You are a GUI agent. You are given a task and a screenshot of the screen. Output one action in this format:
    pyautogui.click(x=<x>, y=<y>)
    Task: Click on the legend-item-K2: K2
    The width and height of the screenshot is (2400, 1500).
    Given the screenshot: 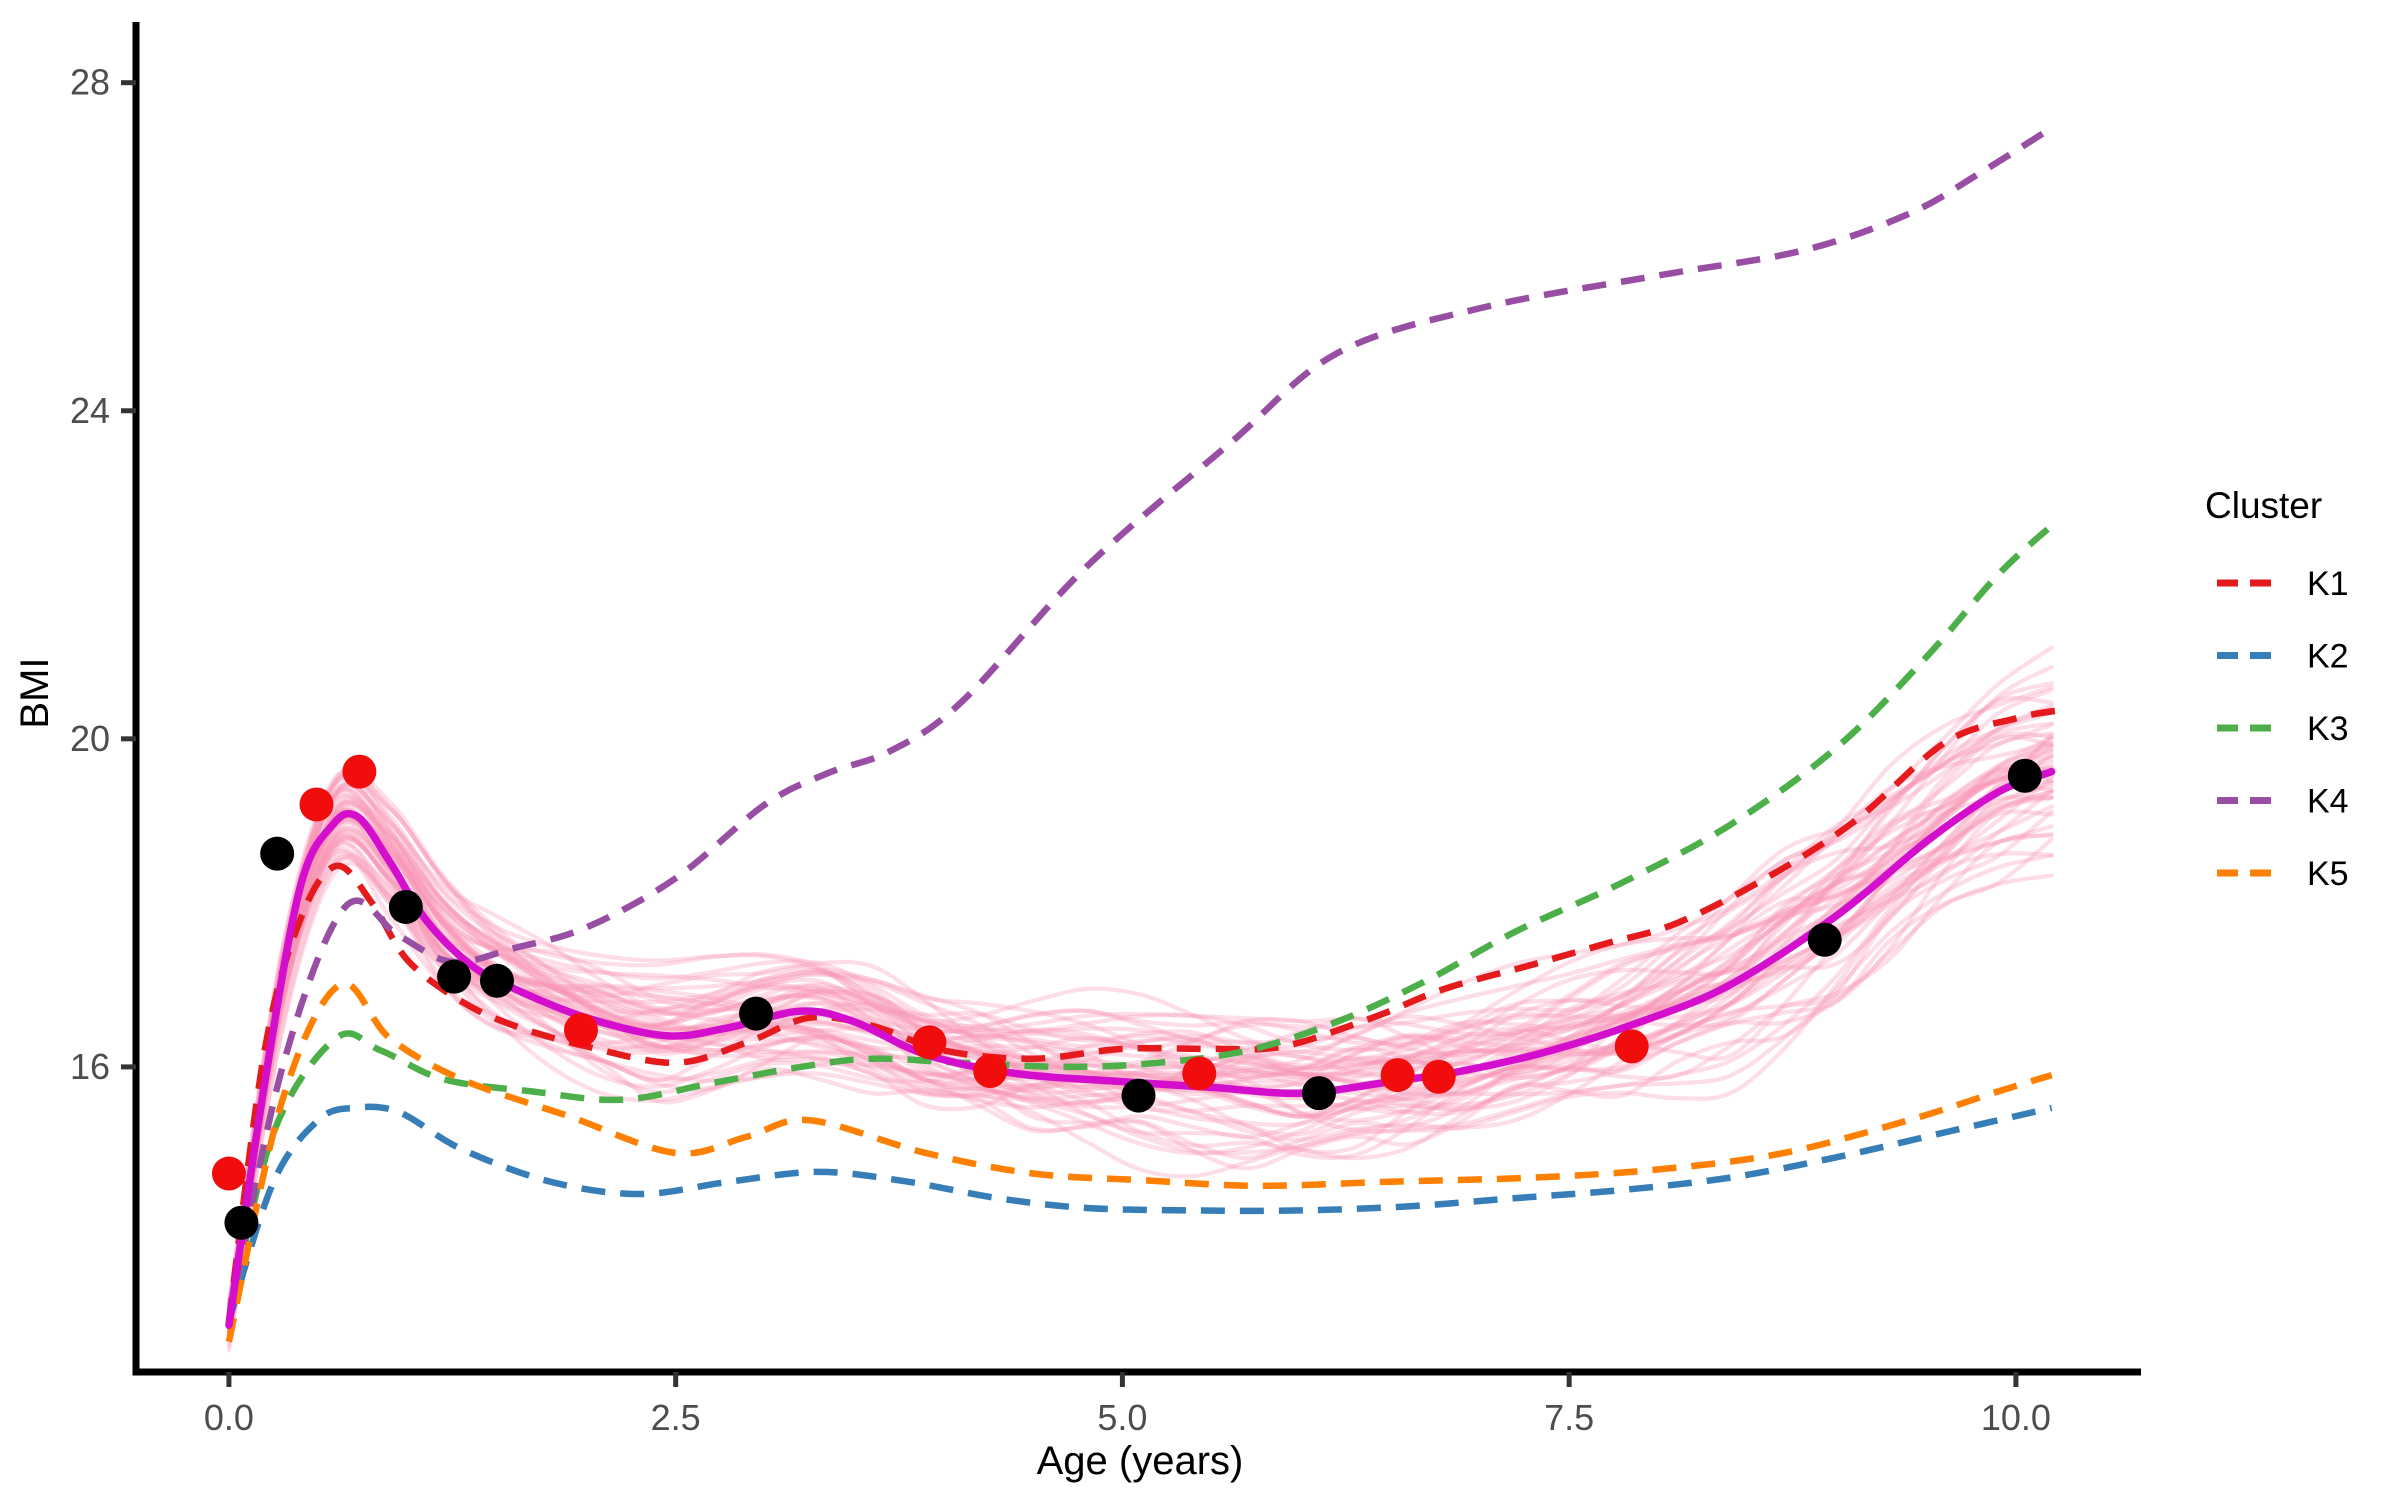 What is the action you would take?
    pyautogui.click(x=2283, y=657)
    